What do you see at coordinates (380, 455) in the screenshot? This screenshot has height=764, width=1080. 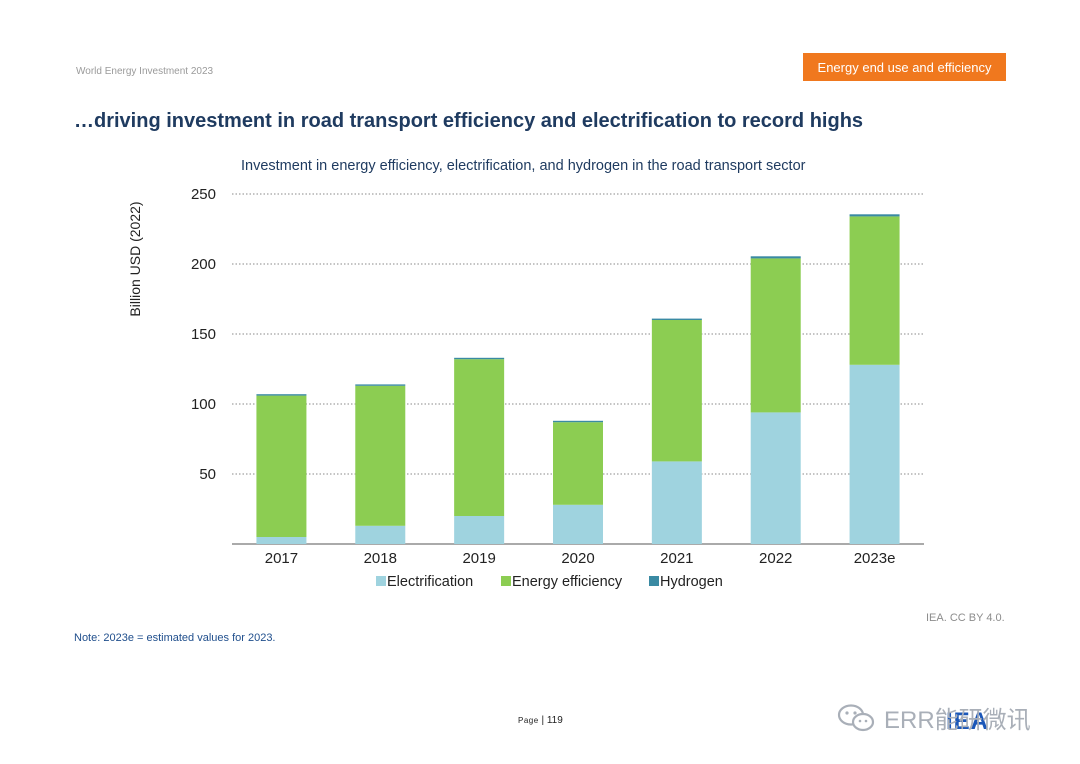 I see `bar-energy-efficiency-2018` at bounding box center [380, 455].